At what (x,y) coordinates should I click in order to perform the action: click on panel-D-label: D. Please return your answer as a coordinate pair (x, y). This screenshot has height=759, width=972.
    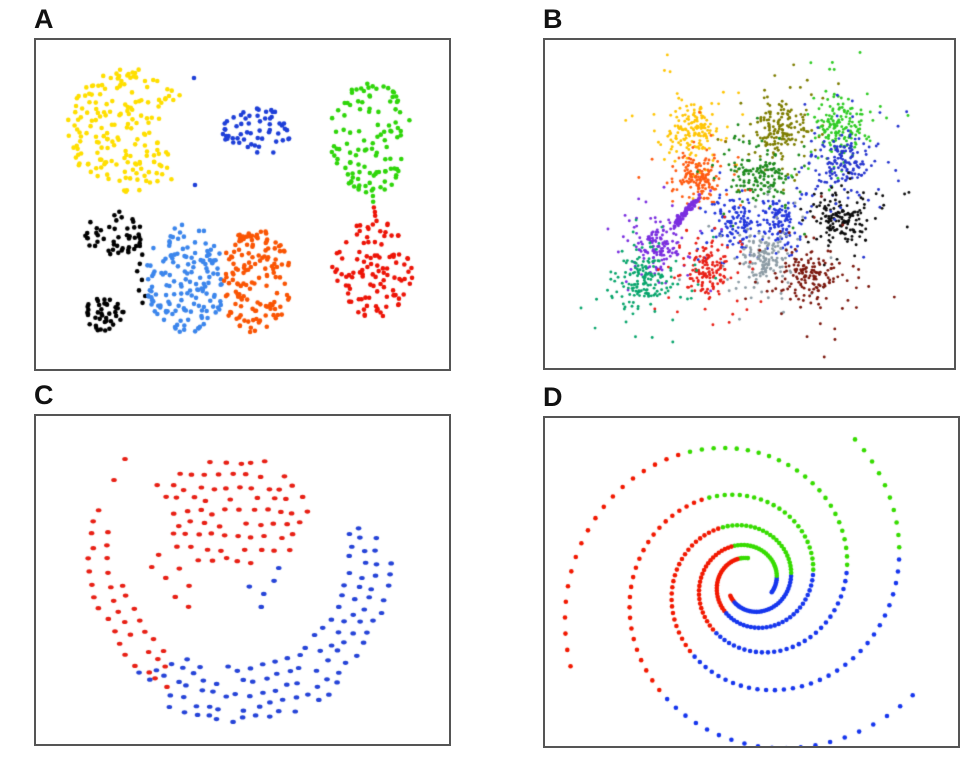
    Looking at the image, I should click on (553, 397).